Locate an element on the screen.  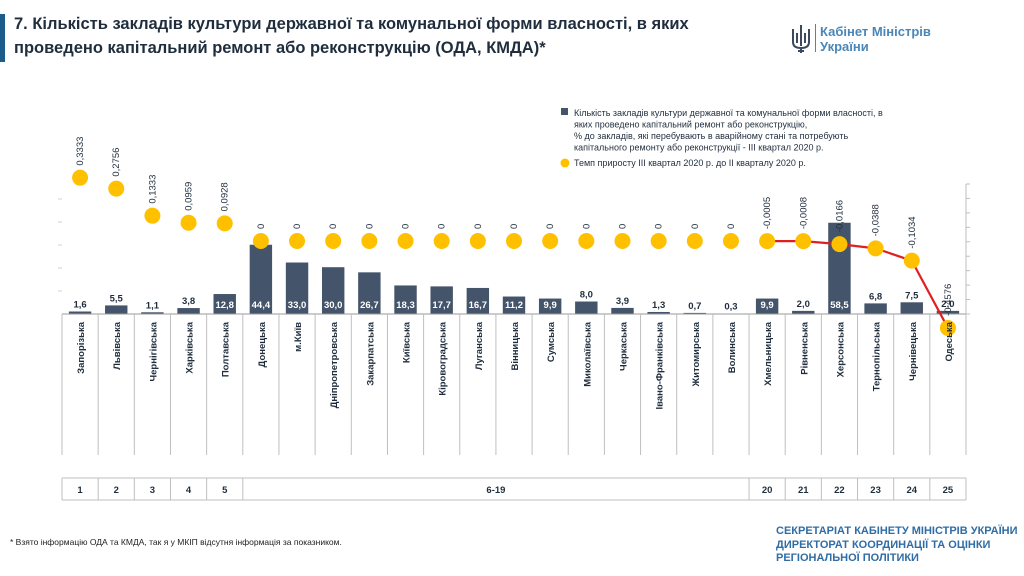
growth-value-label: -0,4576 is located at coordinates (948, 300).